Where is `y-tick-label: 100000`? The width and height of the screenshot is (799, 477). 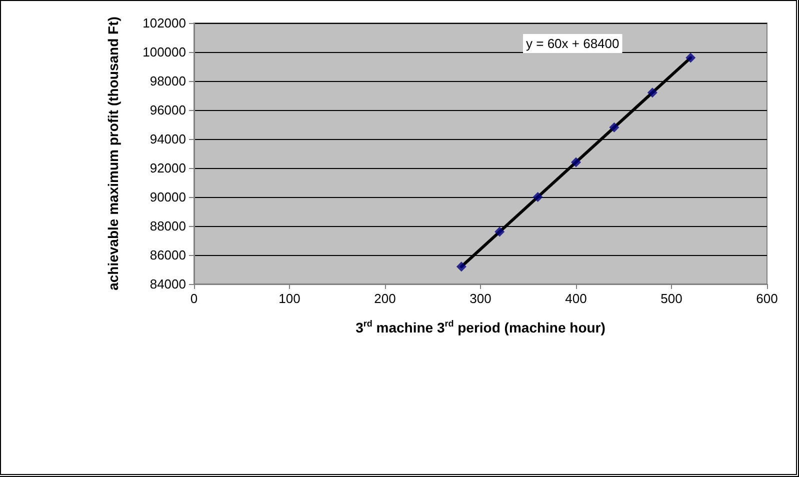
y-tick-label: 100000 is located at coordinates (164, 52).